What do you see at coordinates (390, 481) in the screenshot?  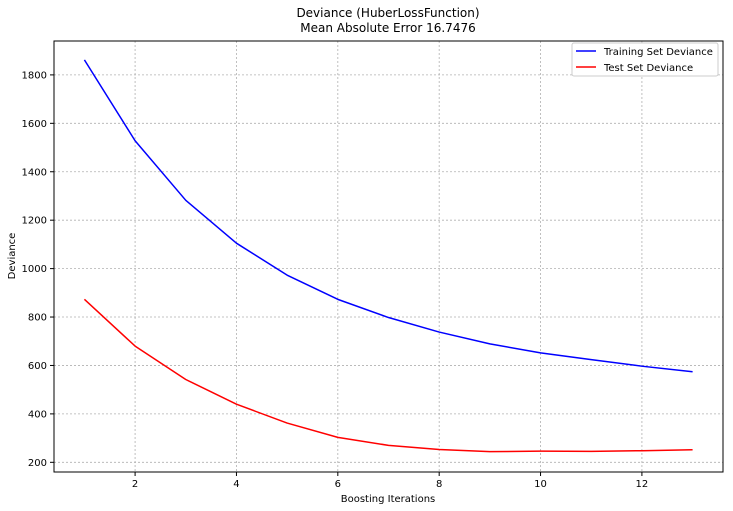 I see `x-axis-ticks: 2 4 6 8 10 12` at bounding box center [390, 481].